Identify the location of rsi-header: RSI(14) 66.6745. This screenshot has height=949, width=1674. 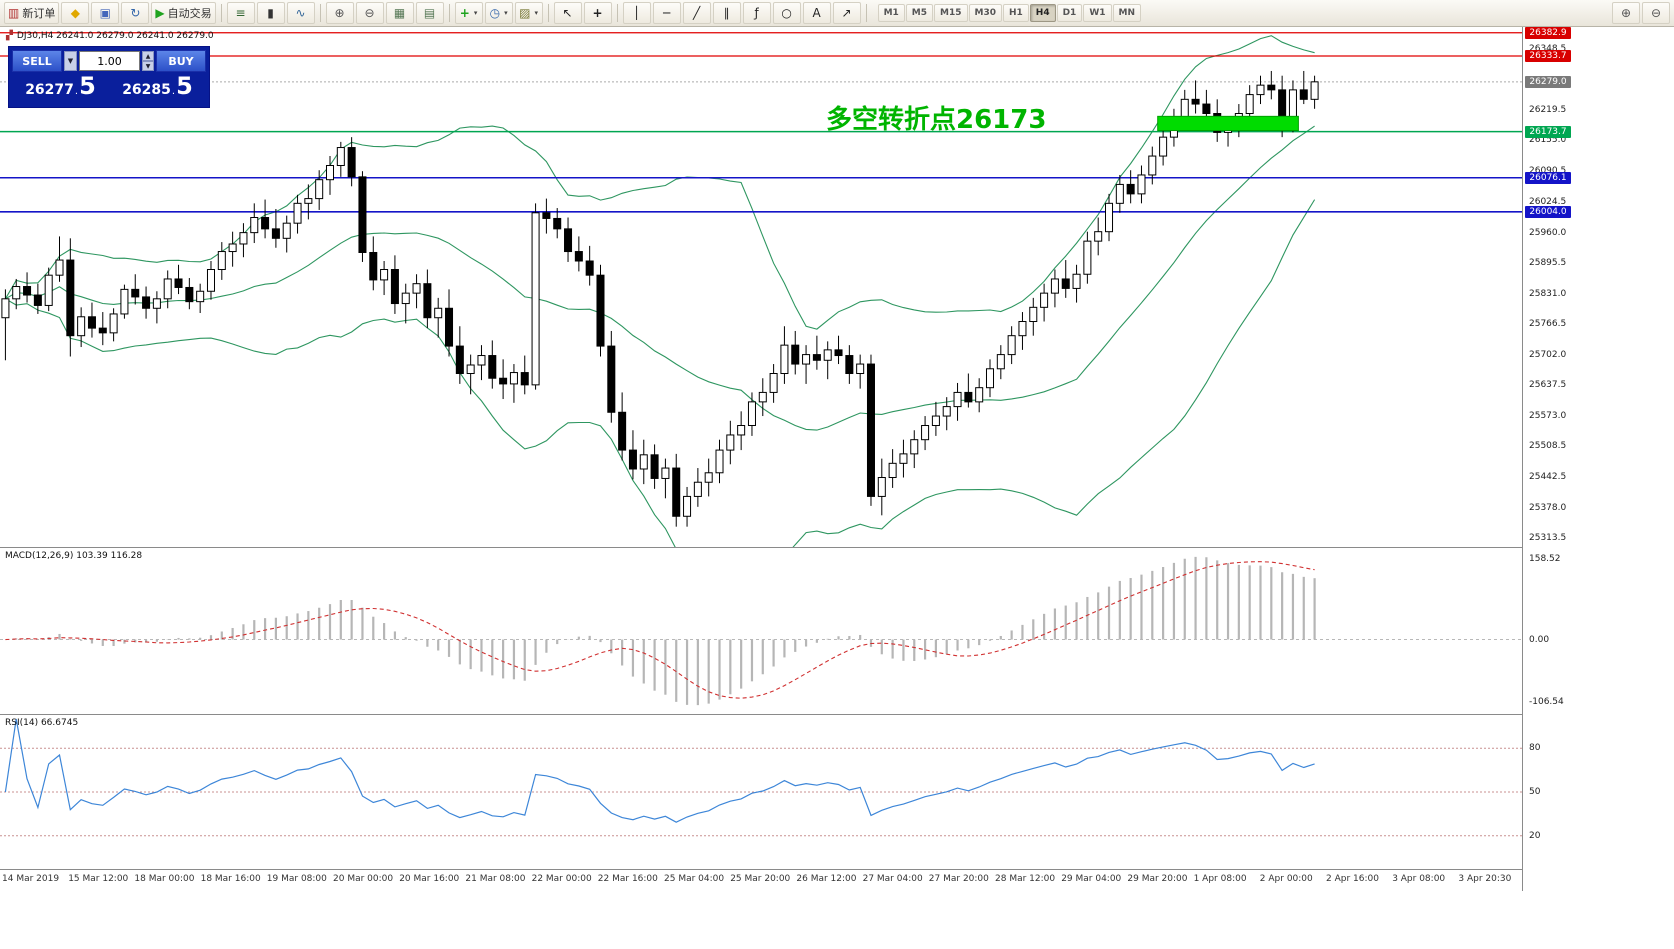
(42, 723).